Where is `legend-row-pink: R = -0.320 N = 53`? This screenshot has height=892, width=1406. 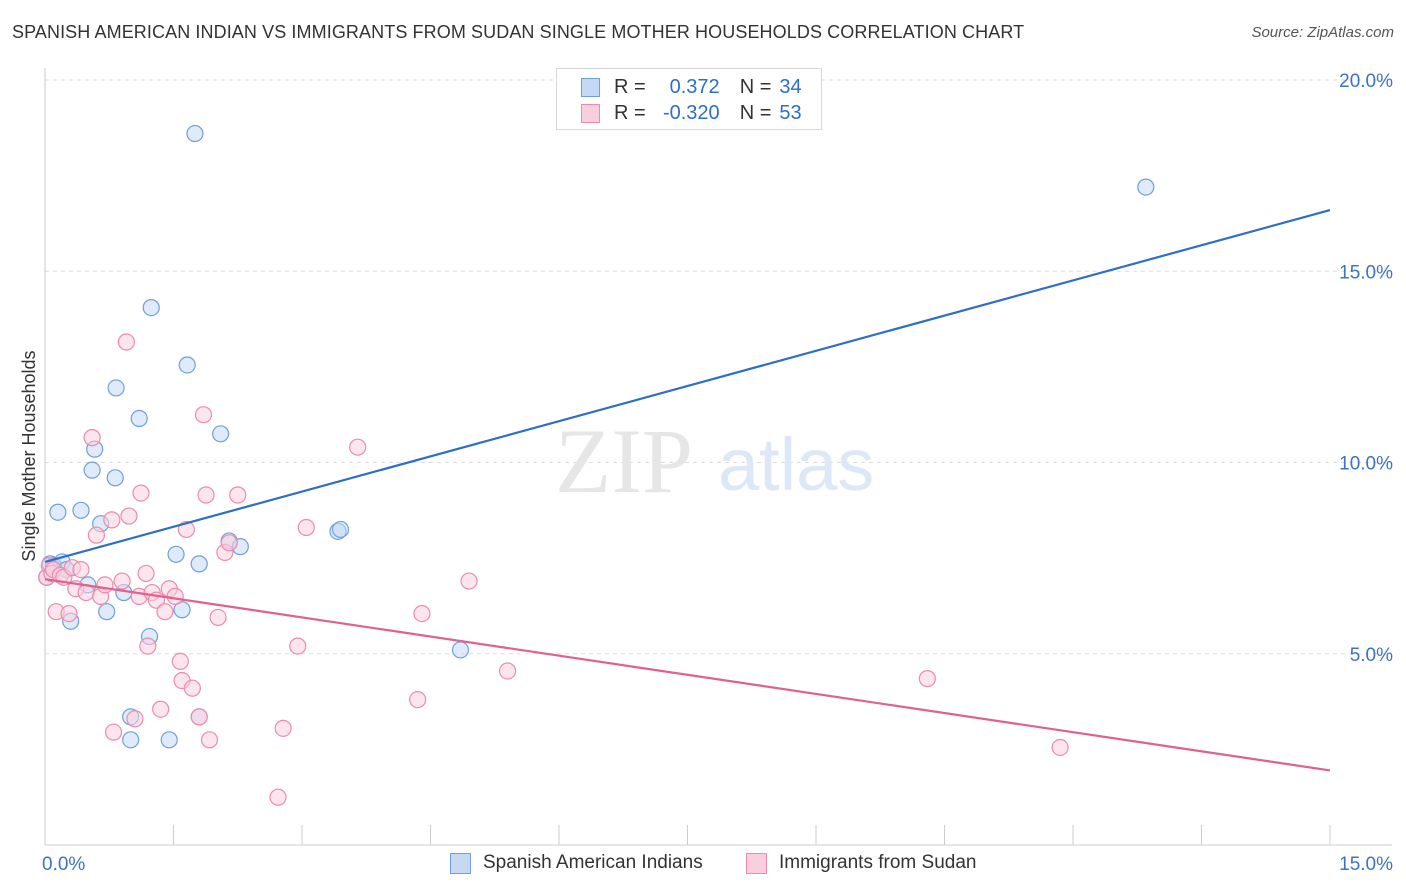 legend-row-pink: R = -0.320 N = 53 is located at coordinates (691, 113).